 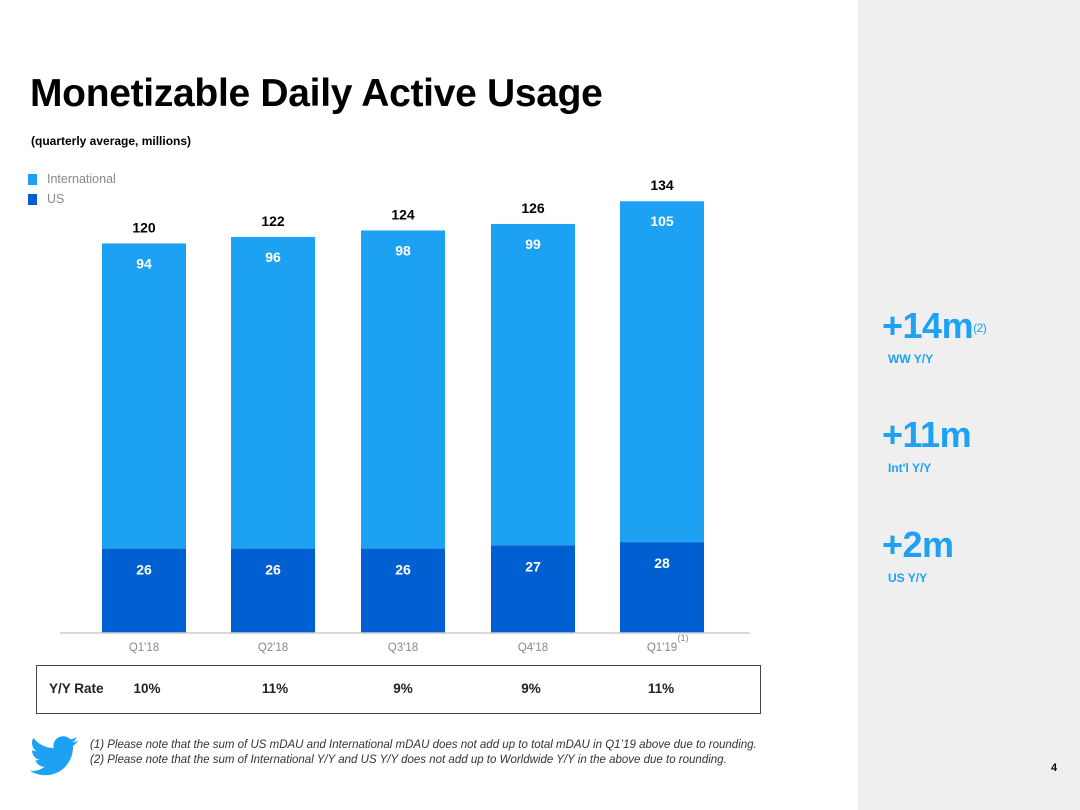 What do you see at coordinates (927, 434) in the screenshot?
I see `stat-intl-value: +11m` at bounding box center [927, 434].